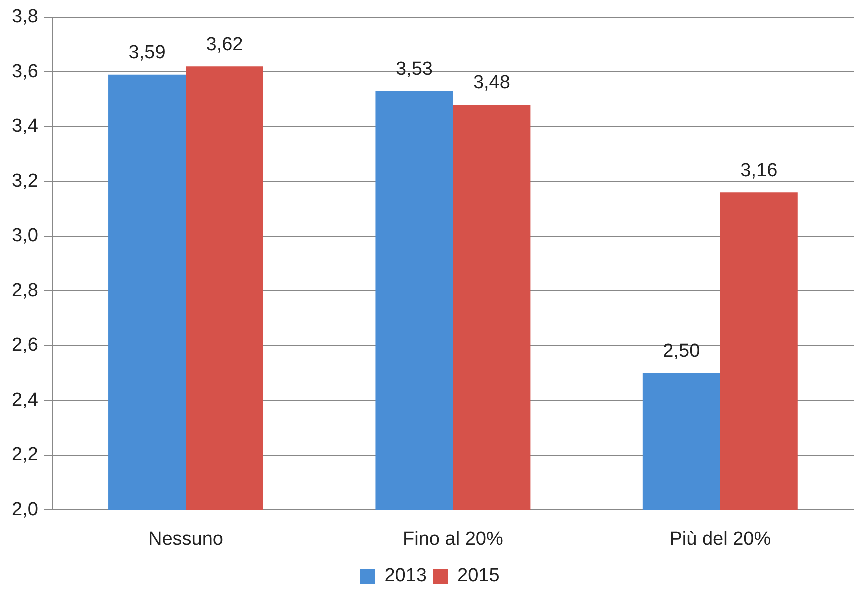 This screenshot has width=856, height=600. What do you see at coordinates (25, 181) in the screenshot?
I see `y-tick-label: 3,2` at bounding box center [25, 181].